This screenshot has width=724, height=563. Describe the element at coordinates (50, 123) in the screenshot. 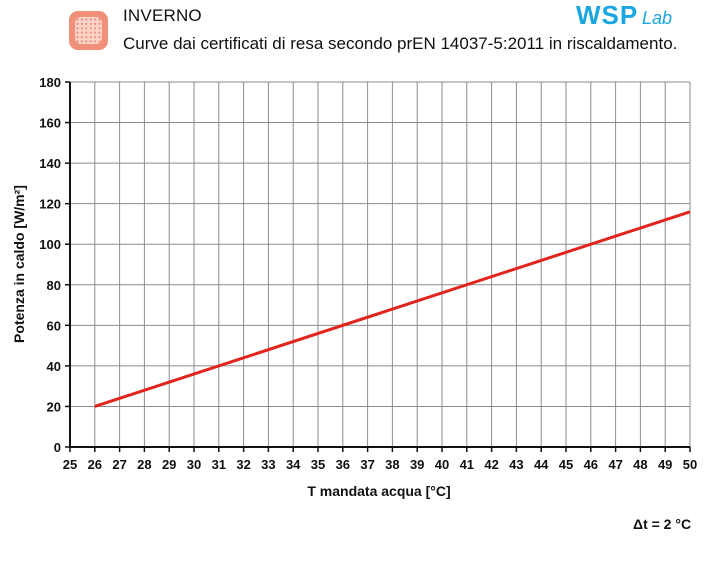

I see `y-tick-label: 160` at that location.